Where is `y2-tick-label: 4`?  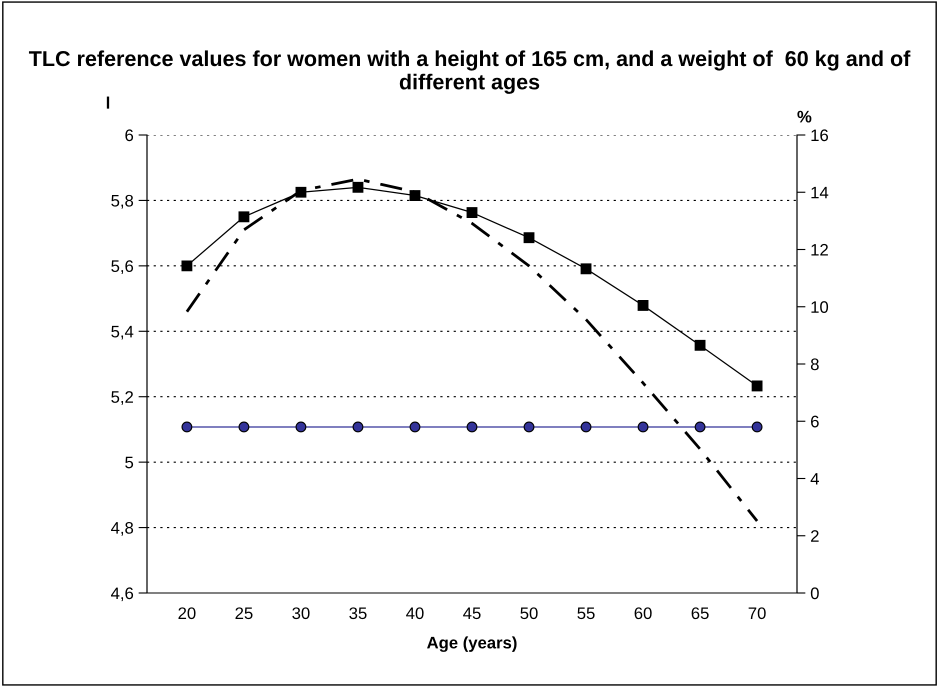
y2-tick-label: 4 is located at coordinates (814, 479).